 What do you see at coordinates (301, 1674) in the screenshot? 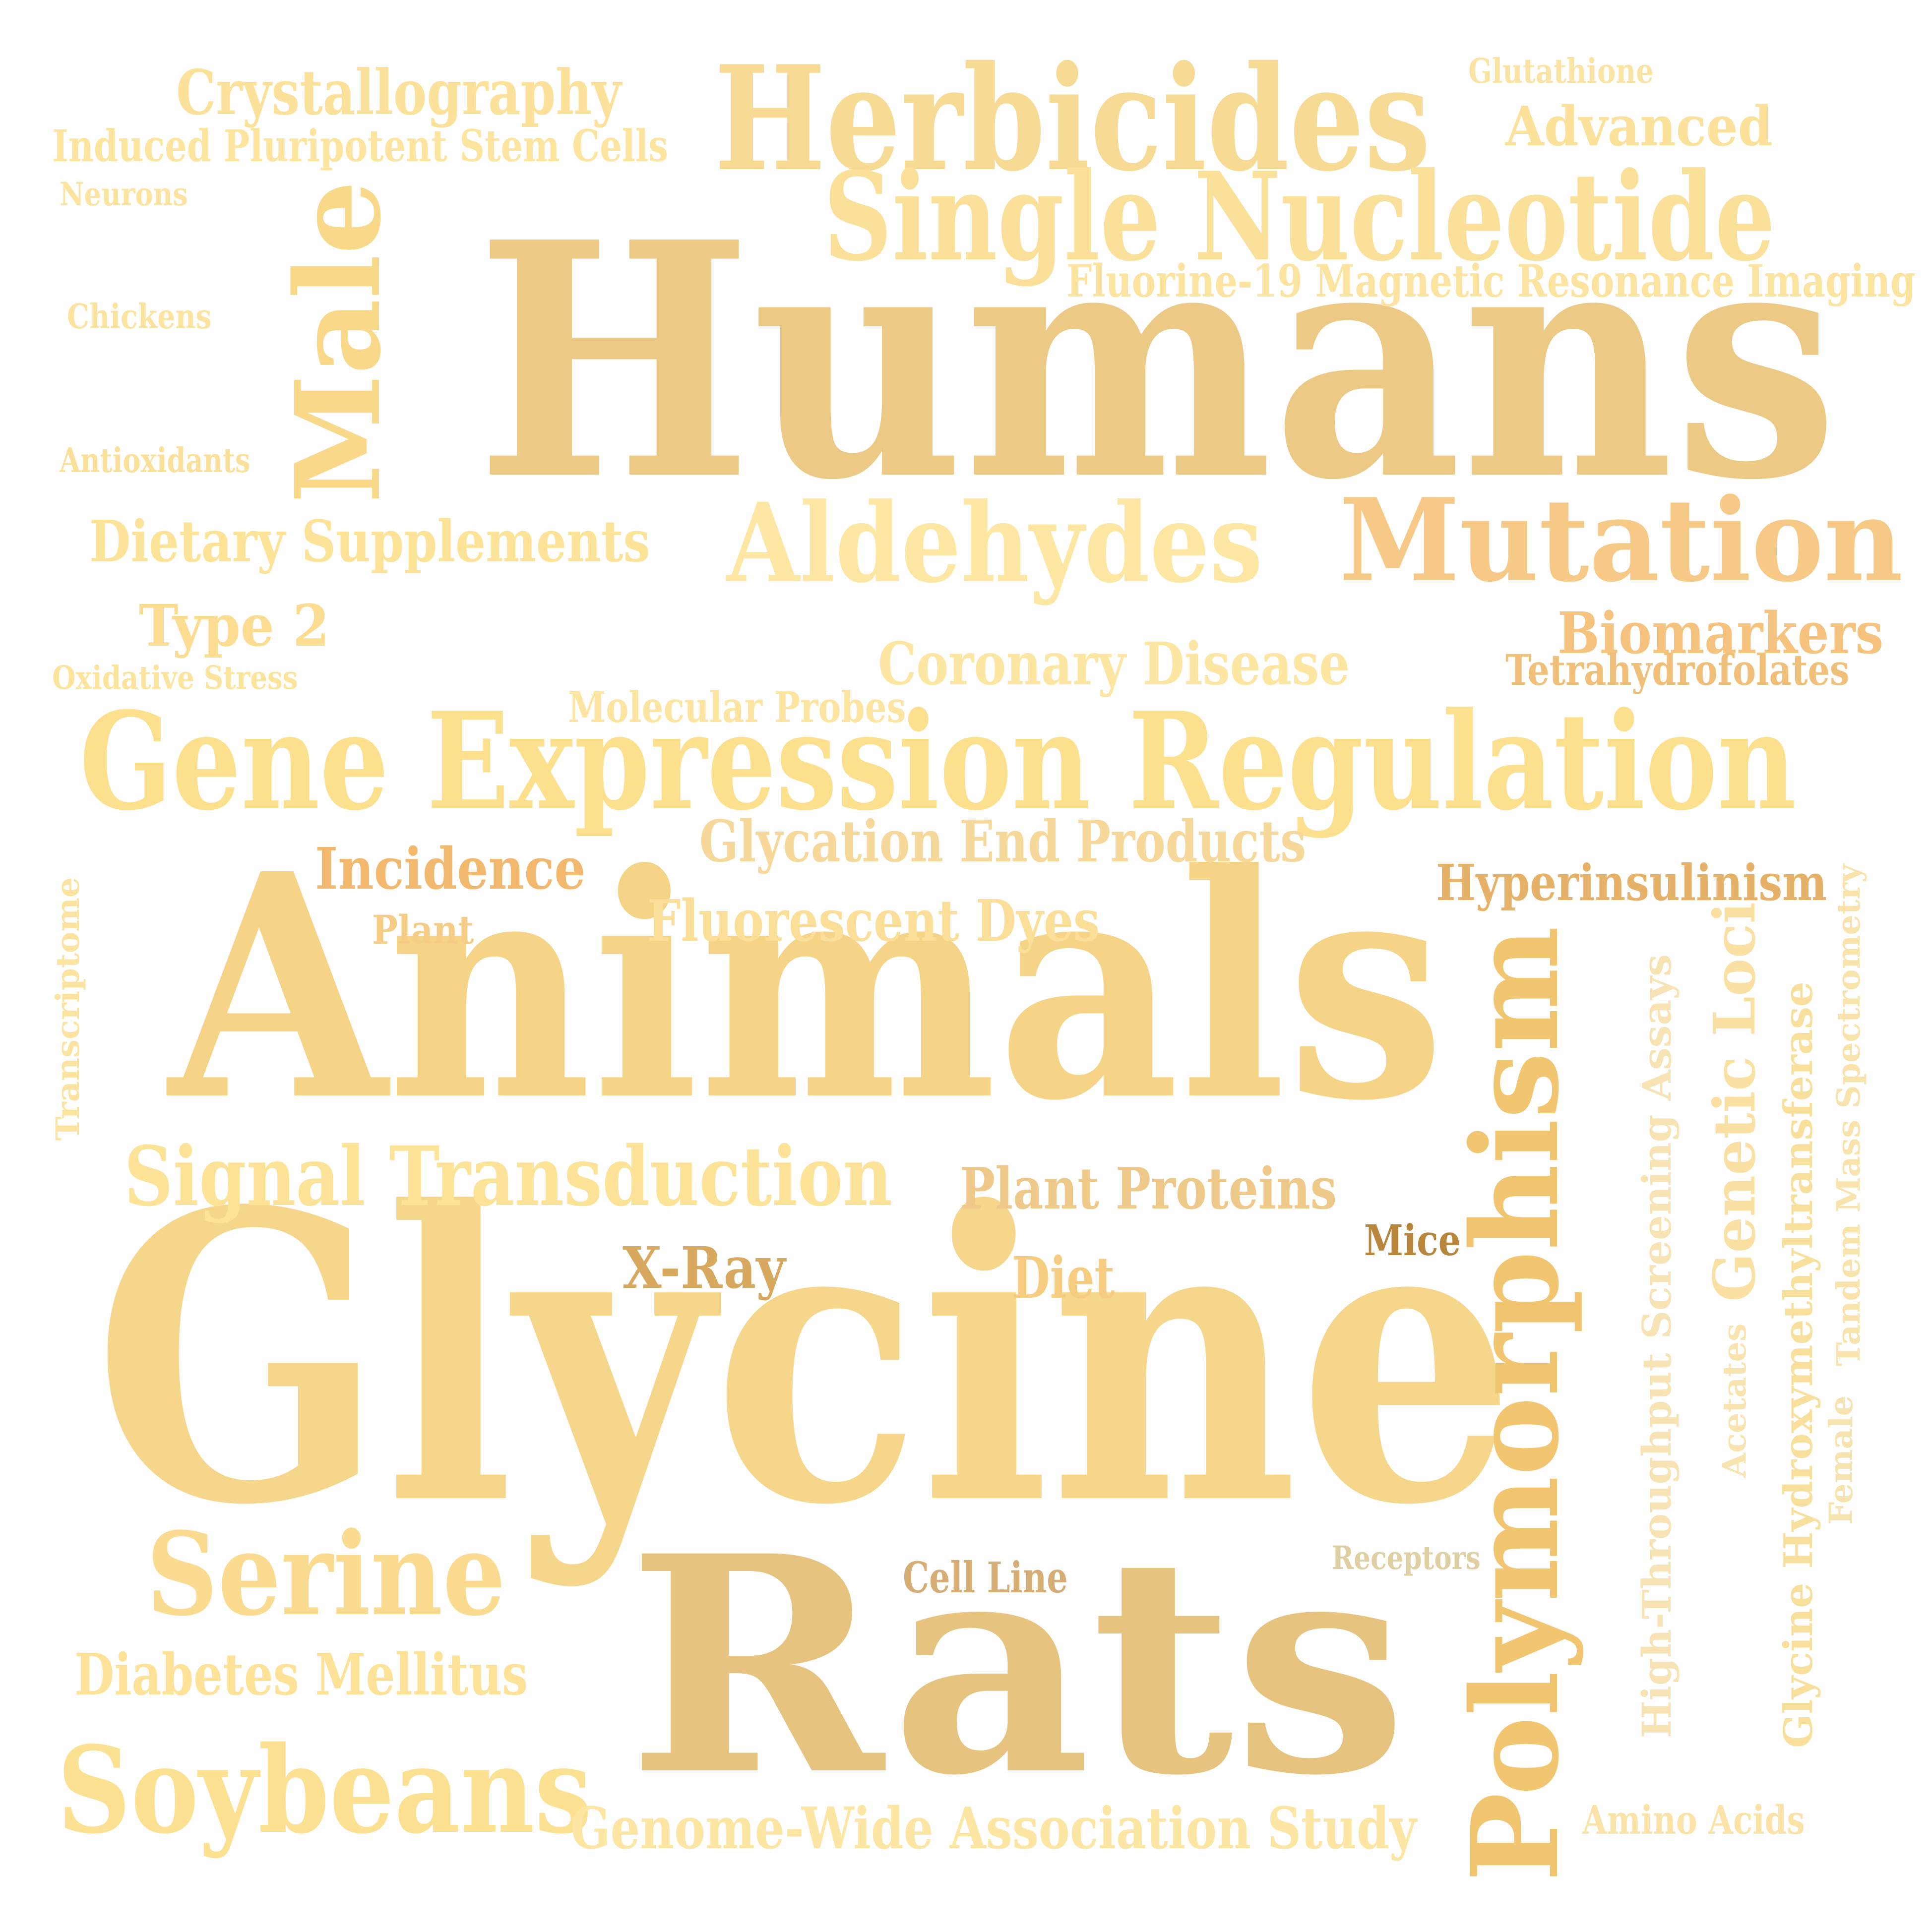
I see `word-diabetes-mellitus: Diabetes Mellitus` at bounding box center [301, 1674].